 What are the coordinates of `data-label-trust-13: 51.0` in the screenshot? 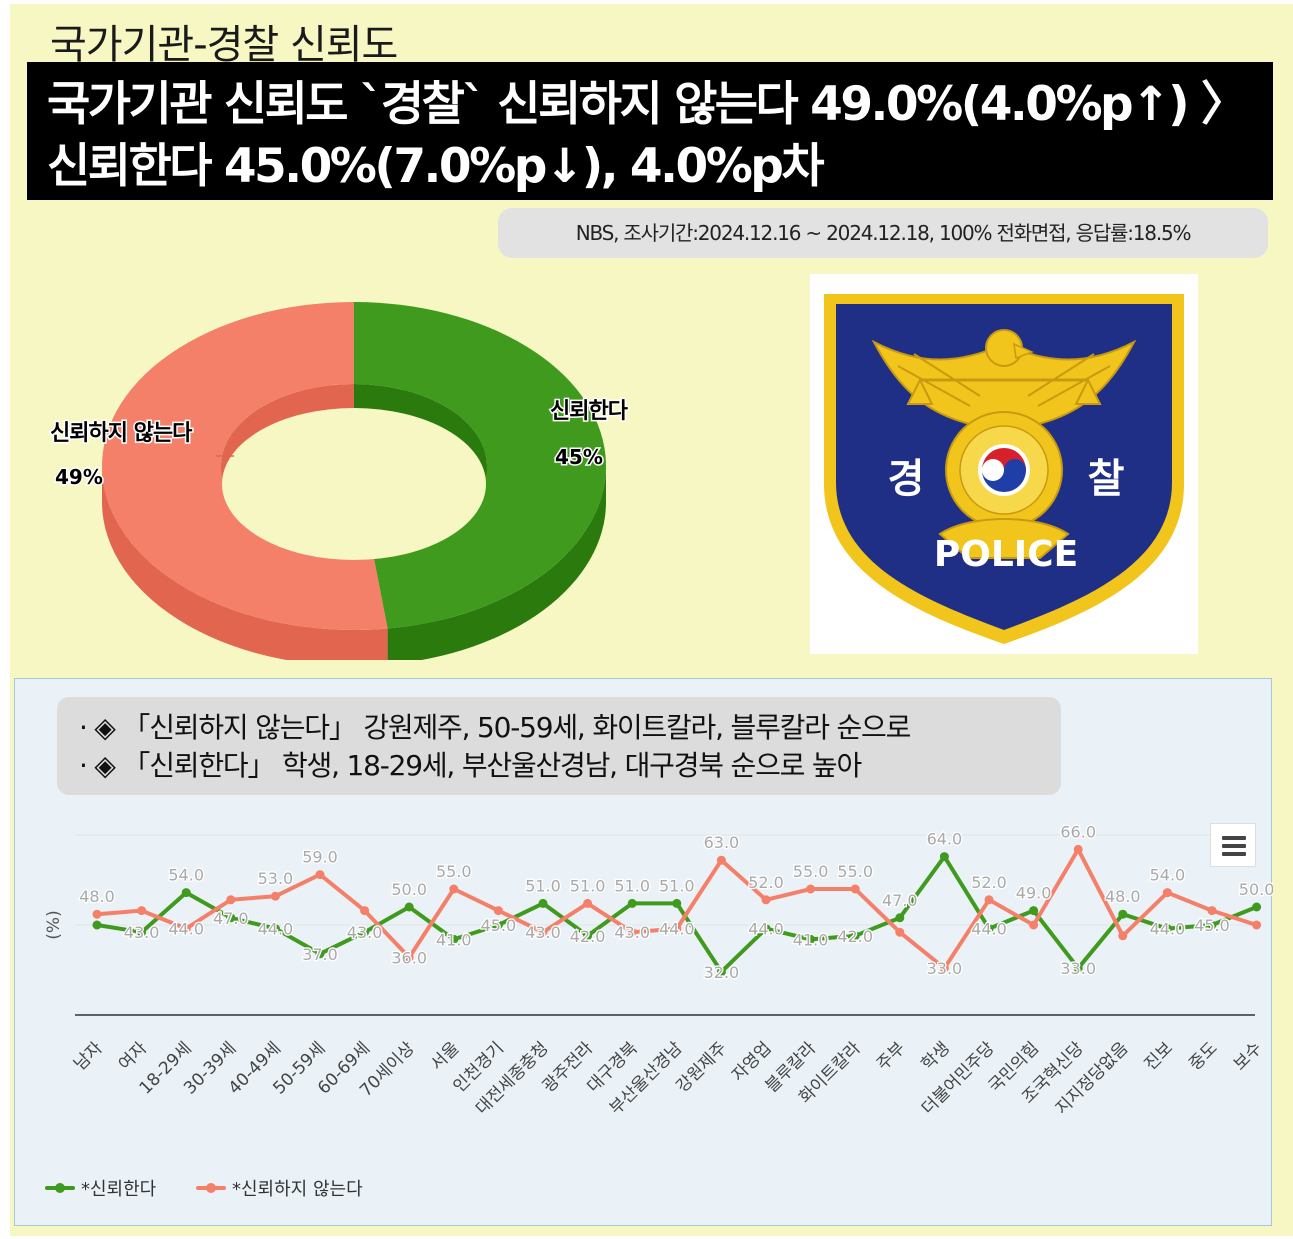 It's located at (677, 885).